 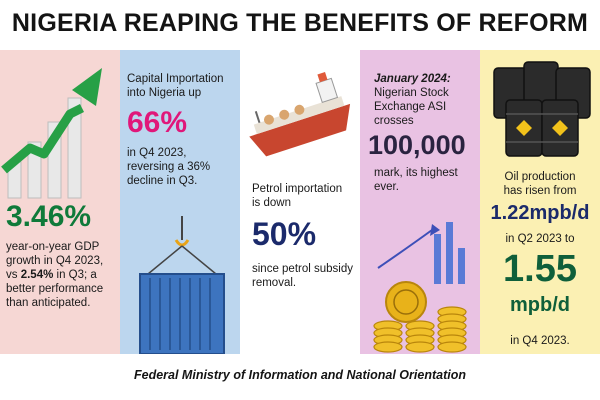 What do you see at coordinates (300, 114) in the screenshot?
I see `oil-tanker-ship-icon` at bounding box center [300, 114].